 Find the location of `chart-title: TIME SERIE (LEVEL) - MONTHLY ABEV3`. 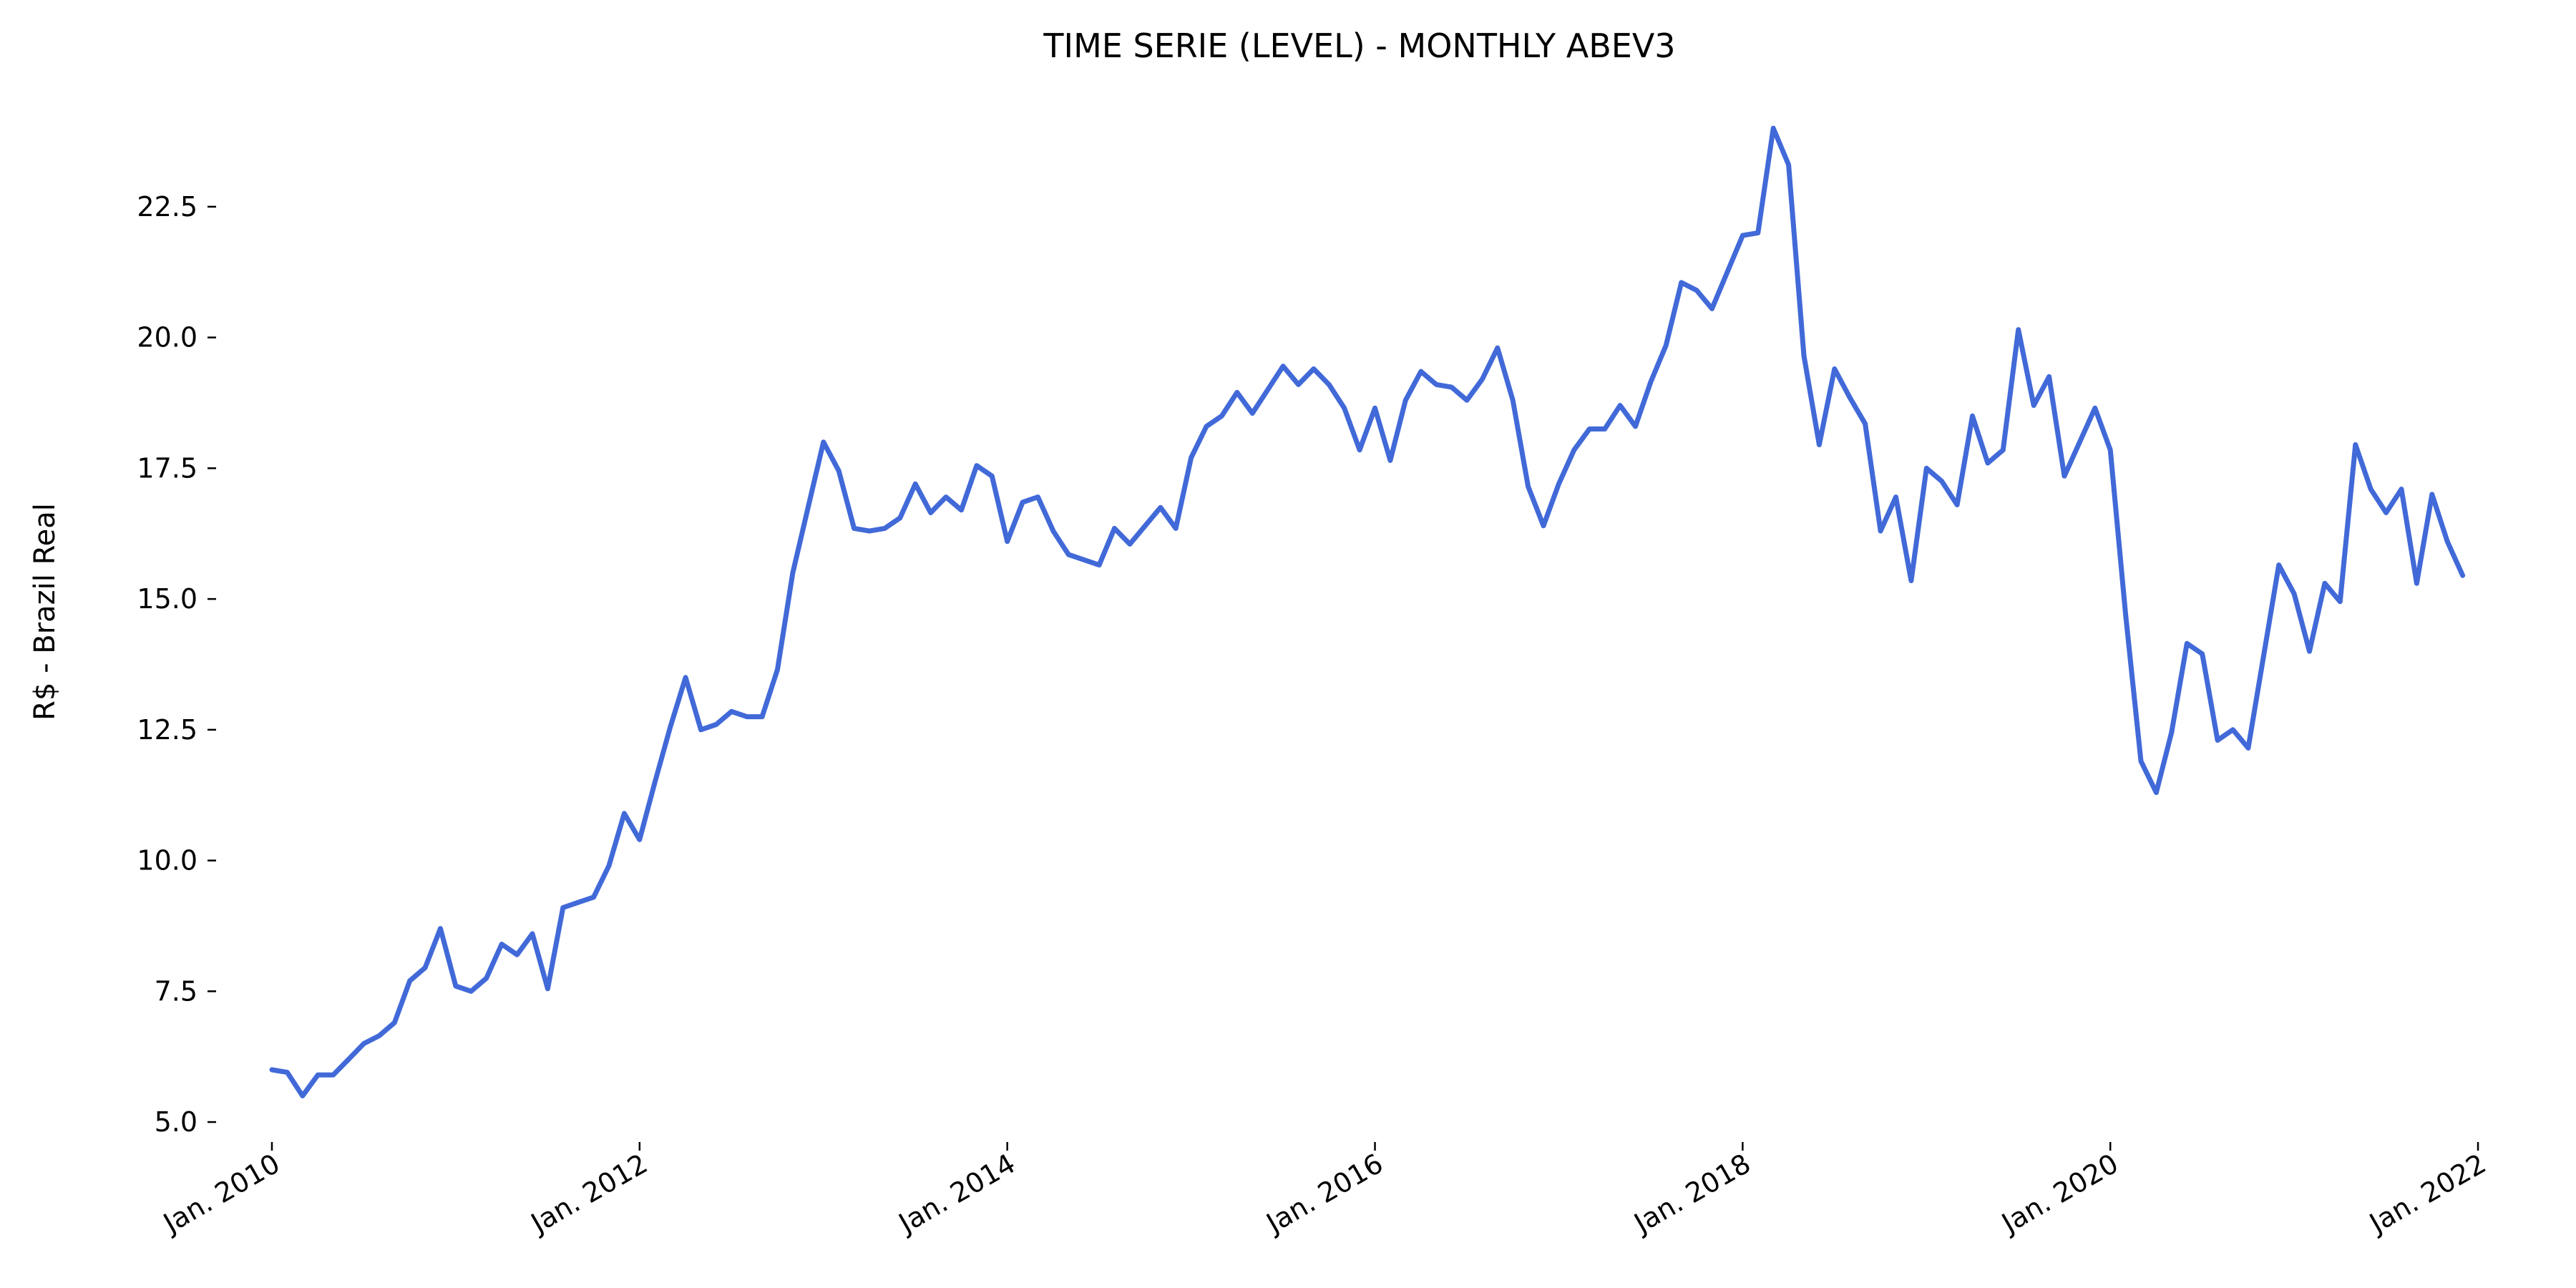

chart-title: TIME SERIE (LEVEL) - MONTHLY ABEV3 is located at coordinates (1359, 45).